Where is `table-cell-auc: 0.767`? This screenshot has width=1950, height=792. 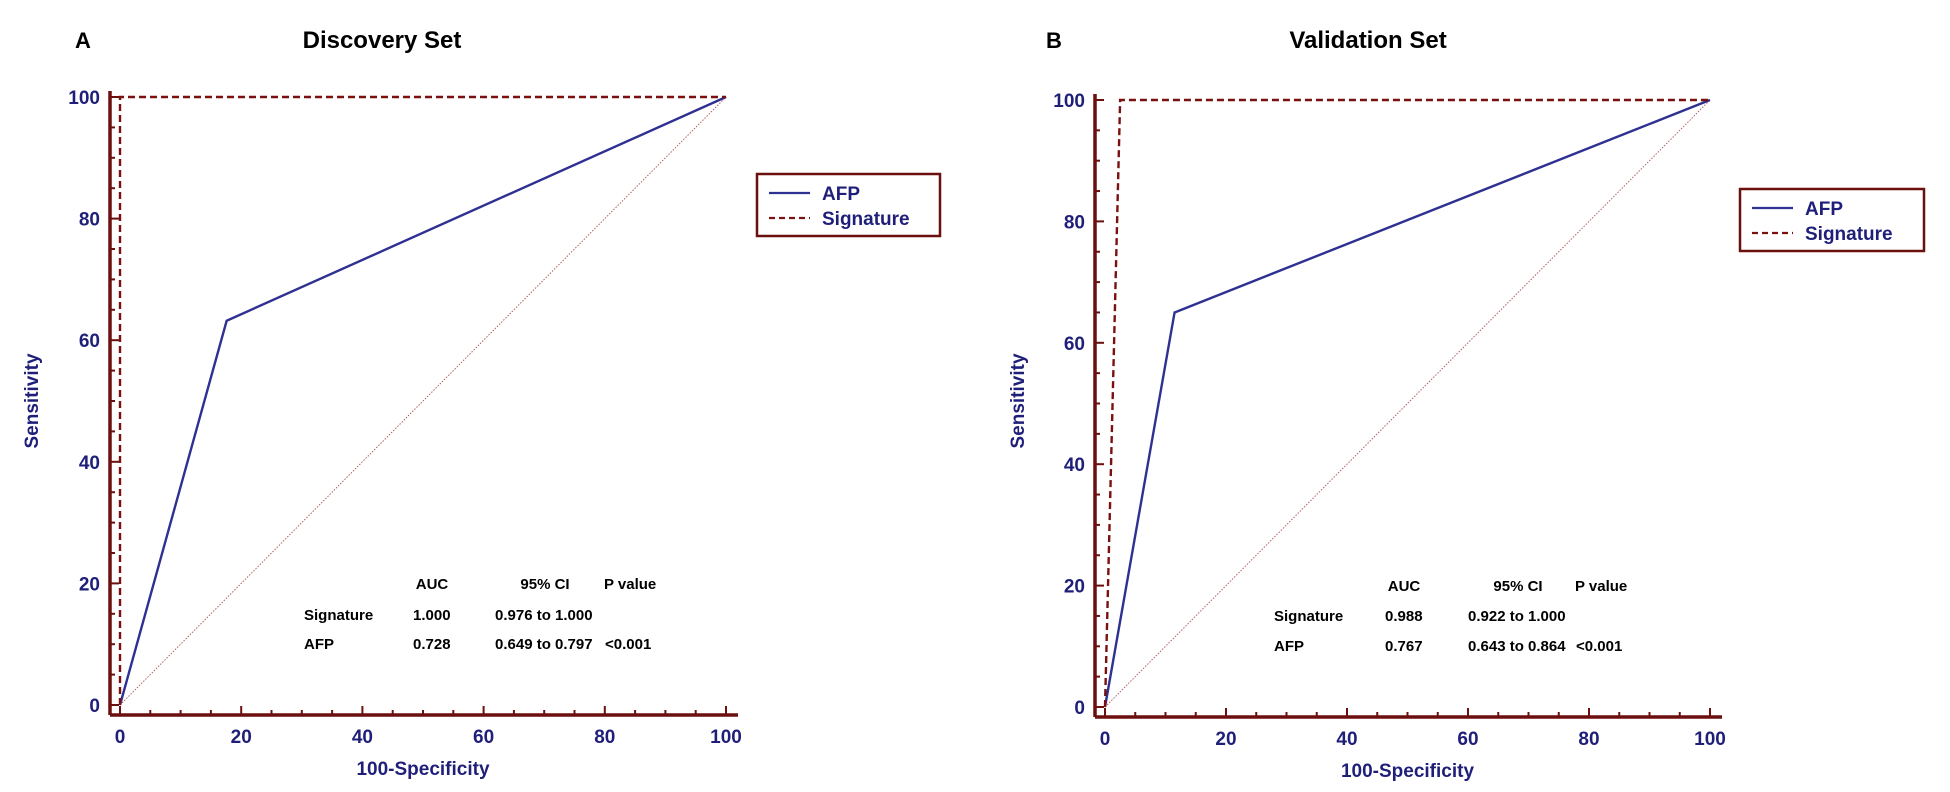
table-cell-auc: 0.767 is located at coordinates (1404, 646).